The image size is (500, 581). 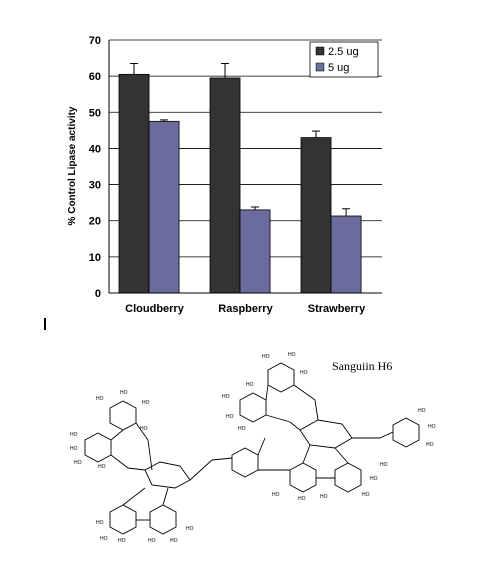 I want to click on structure-title: Sanguiin H6, so click(x=362, y=366).